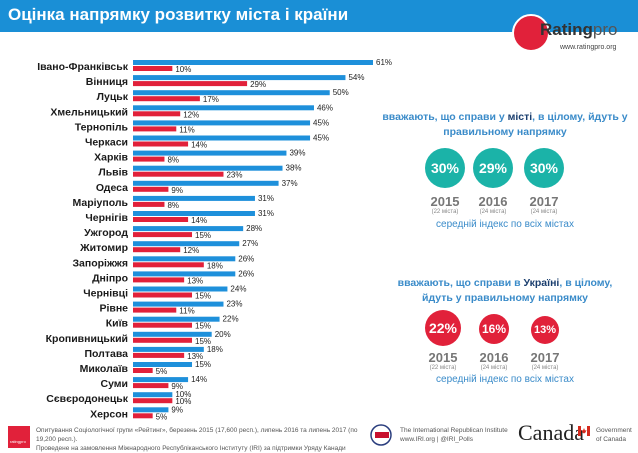  What do you see at coordinates (112, 188) in the screenshot?
I see `city-label: Одеса` at bounding box center [112, 188].